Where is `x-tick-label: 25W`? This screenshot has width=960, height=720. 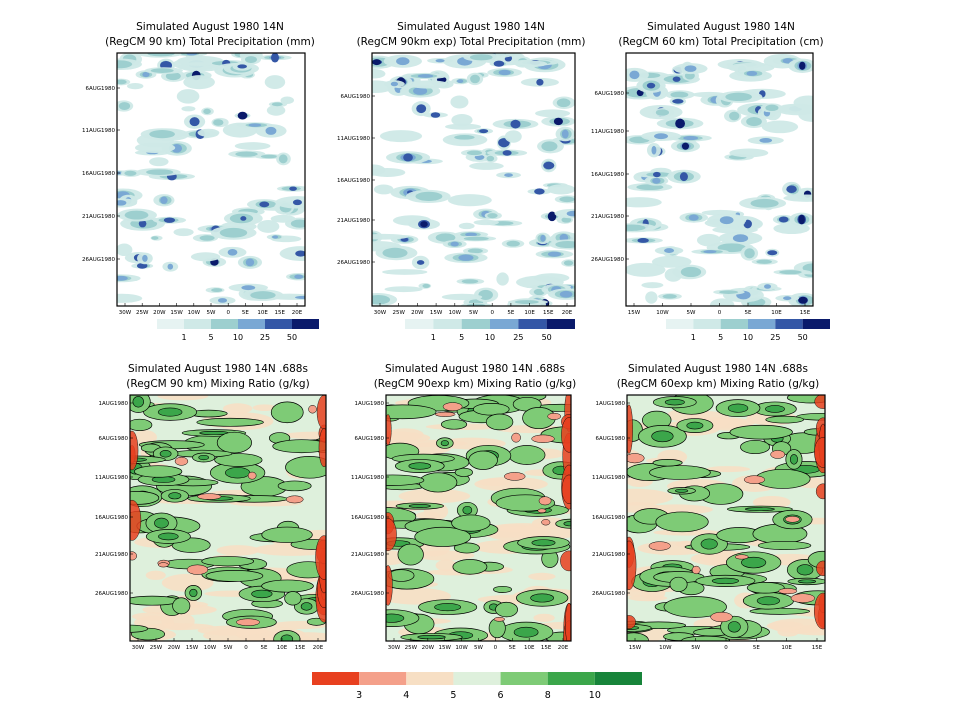
x-tick-label: 25W is located at coordinates (142, 313).